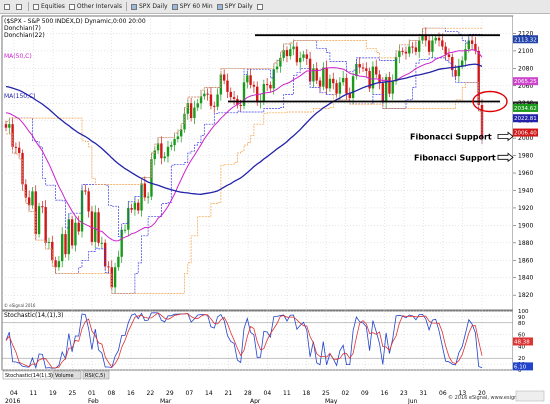 The image size is (550, 404). Describe the element at coordinates (229, 393) in the screenshot. I see `x-tick-label: 21` at that location.